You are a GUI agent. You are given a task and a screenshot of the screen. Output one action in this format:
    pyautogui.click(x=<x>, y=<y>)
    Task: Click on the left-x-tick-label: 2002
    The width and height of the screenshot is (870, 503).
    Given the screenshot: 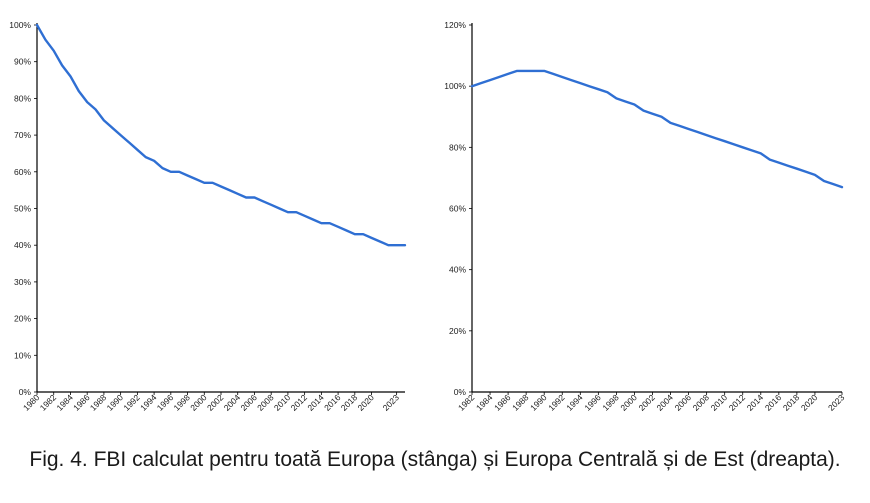 What is the action you would take?
    pyautogui.click(x=215, y=402)
    